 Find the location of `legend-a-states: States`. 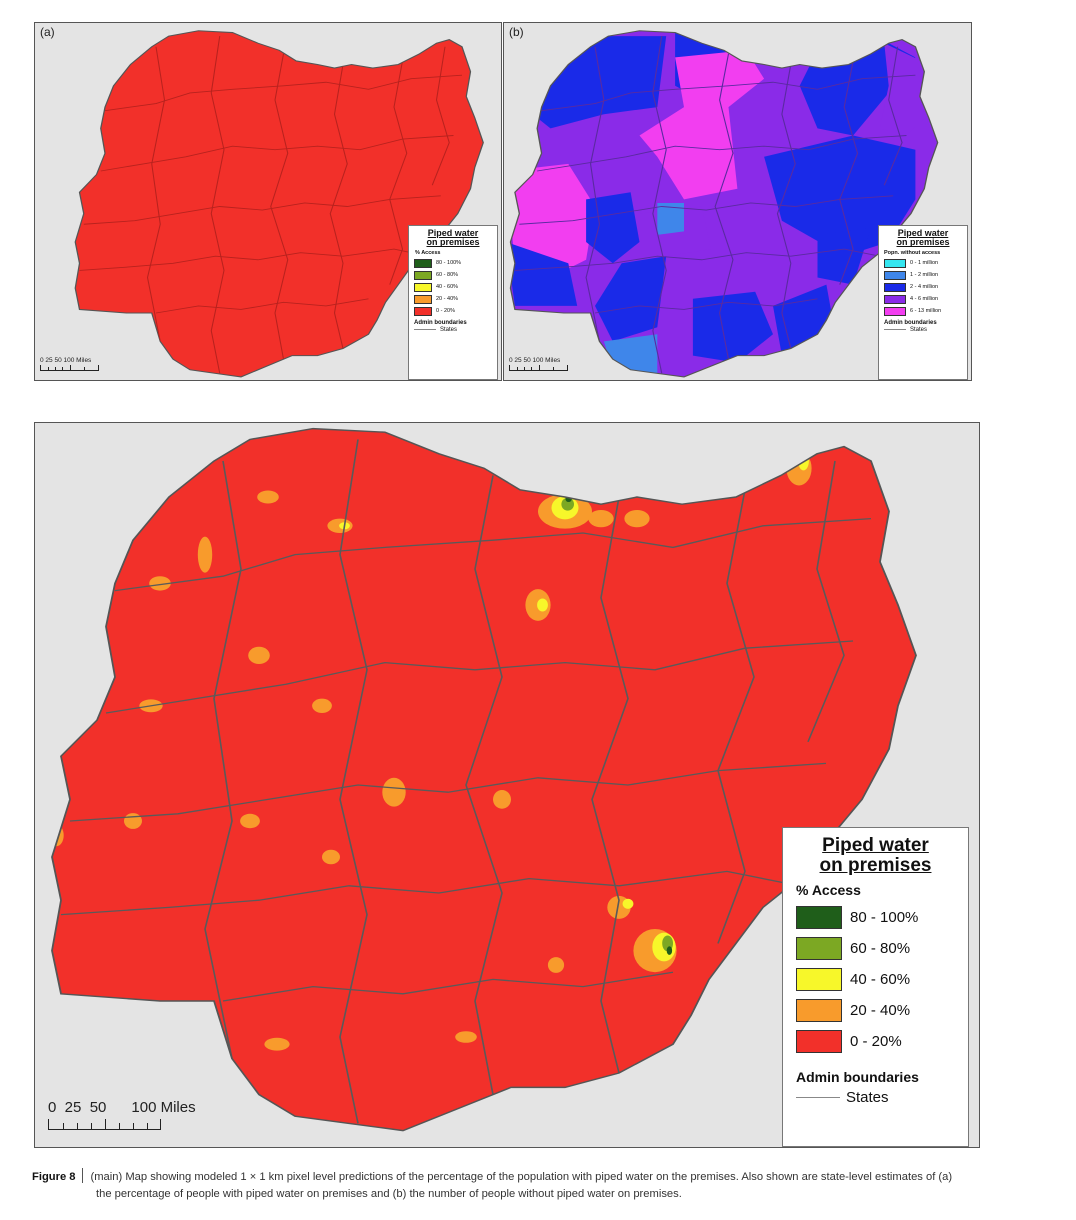

legend-a-states: States is located at coordinates (455, 330).